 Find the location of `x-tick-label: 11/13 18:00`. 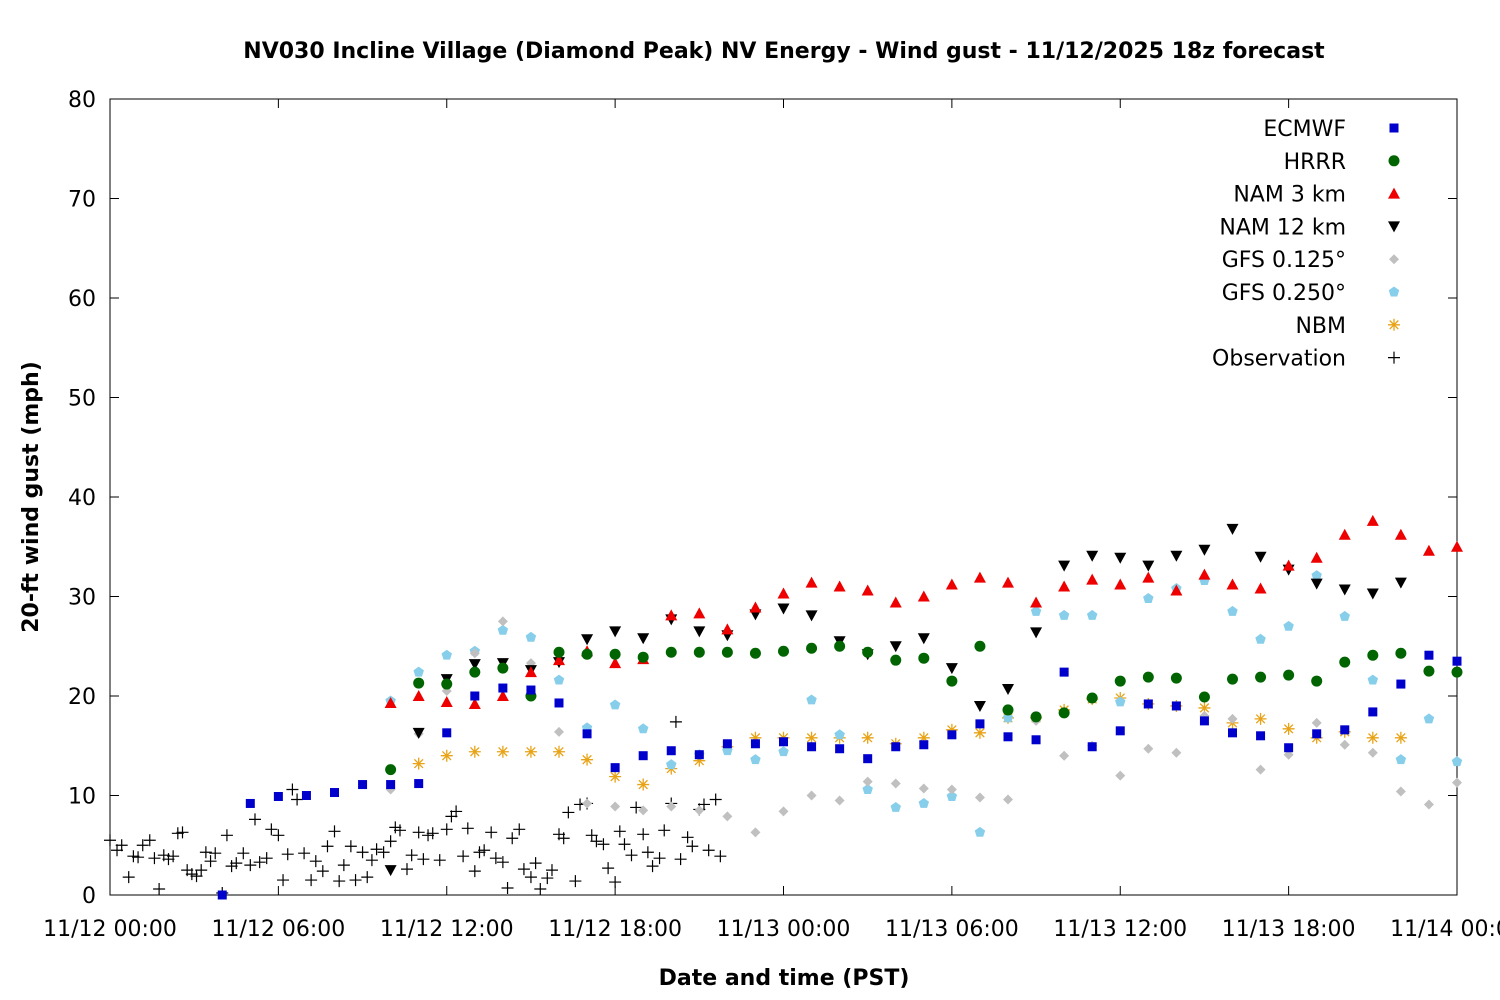

x-tick-label: 11/13 18:00 is located at coordinates (1289, 929).